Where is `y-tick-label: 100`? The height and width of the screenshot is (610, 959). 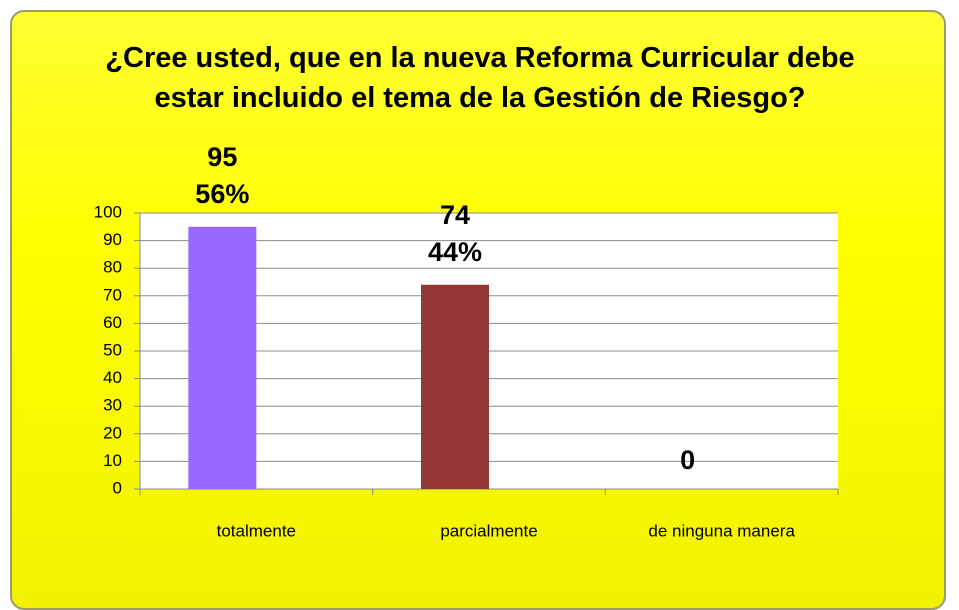 y-tick-label: 100 is located at coordinates (108, 211).